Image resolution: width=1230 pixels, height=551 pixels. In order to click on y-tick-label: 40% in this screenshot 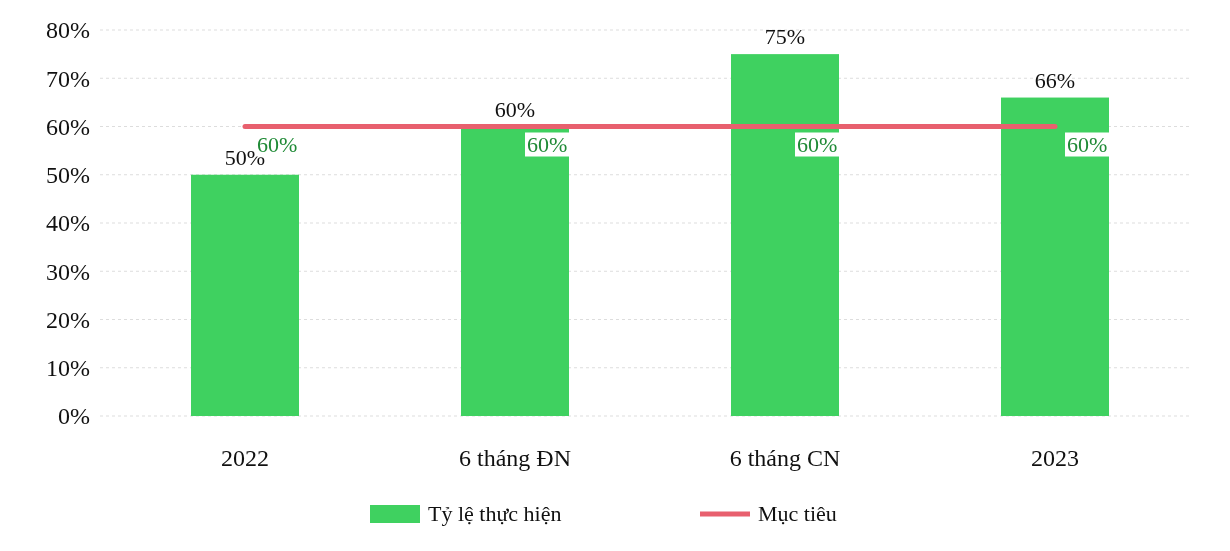, I will do `click(68, 223)`.